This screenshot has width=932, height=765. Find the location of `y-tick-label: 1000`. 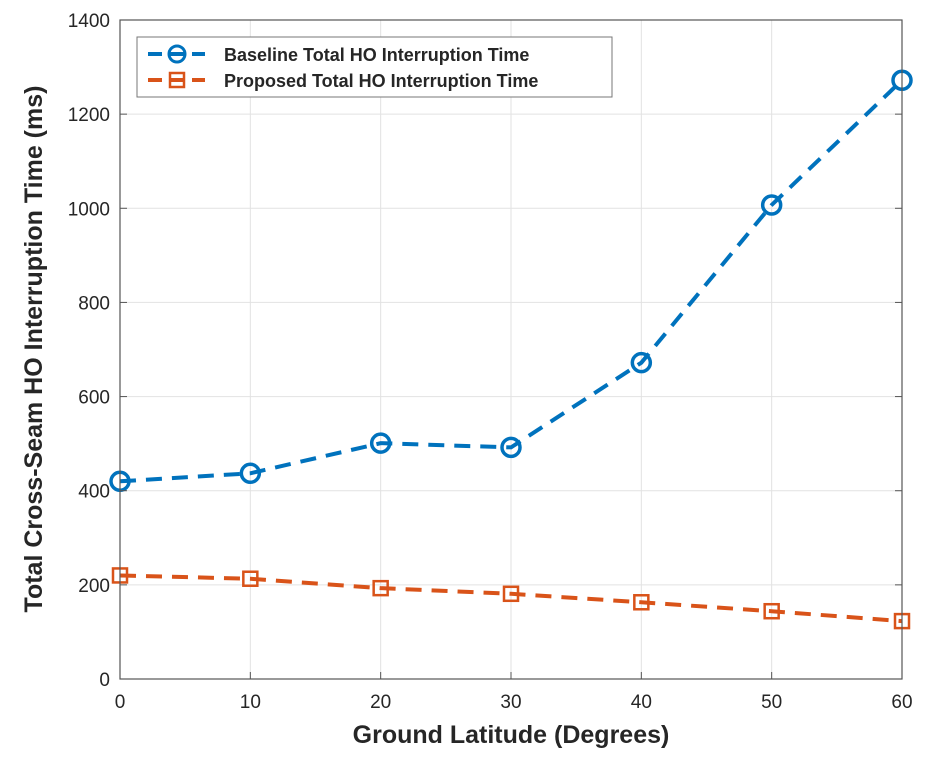

y-tick-label: 1000 is located at coordinates (89, 209).